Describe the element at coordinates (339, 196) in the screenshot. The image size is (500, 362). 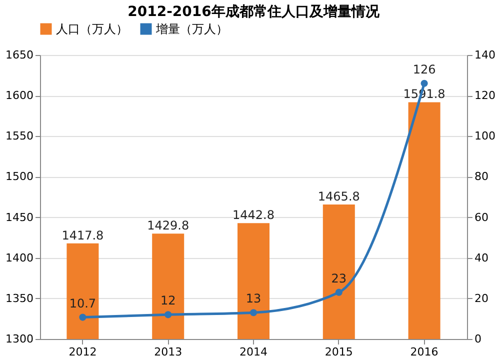
I see `data-label: 1465.8` at that location.